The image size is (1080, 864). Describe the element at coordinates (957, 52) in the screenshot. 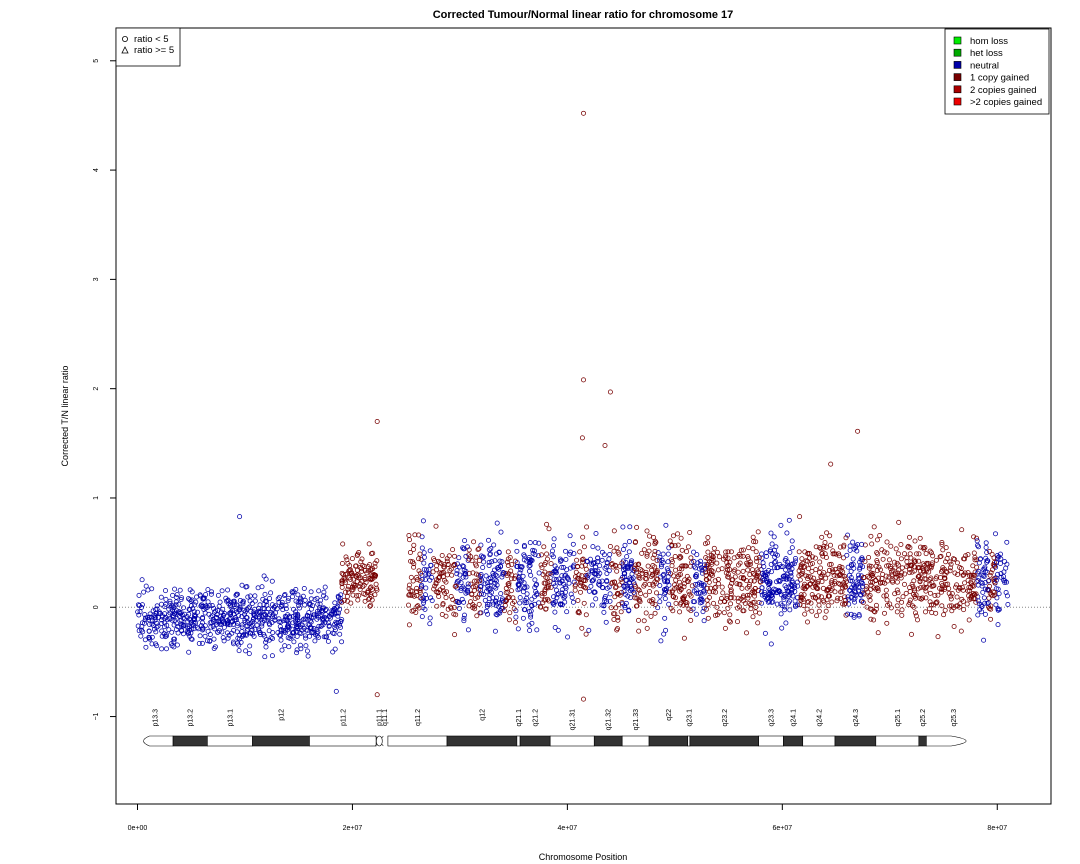

I see `legend-swatch` at that location.